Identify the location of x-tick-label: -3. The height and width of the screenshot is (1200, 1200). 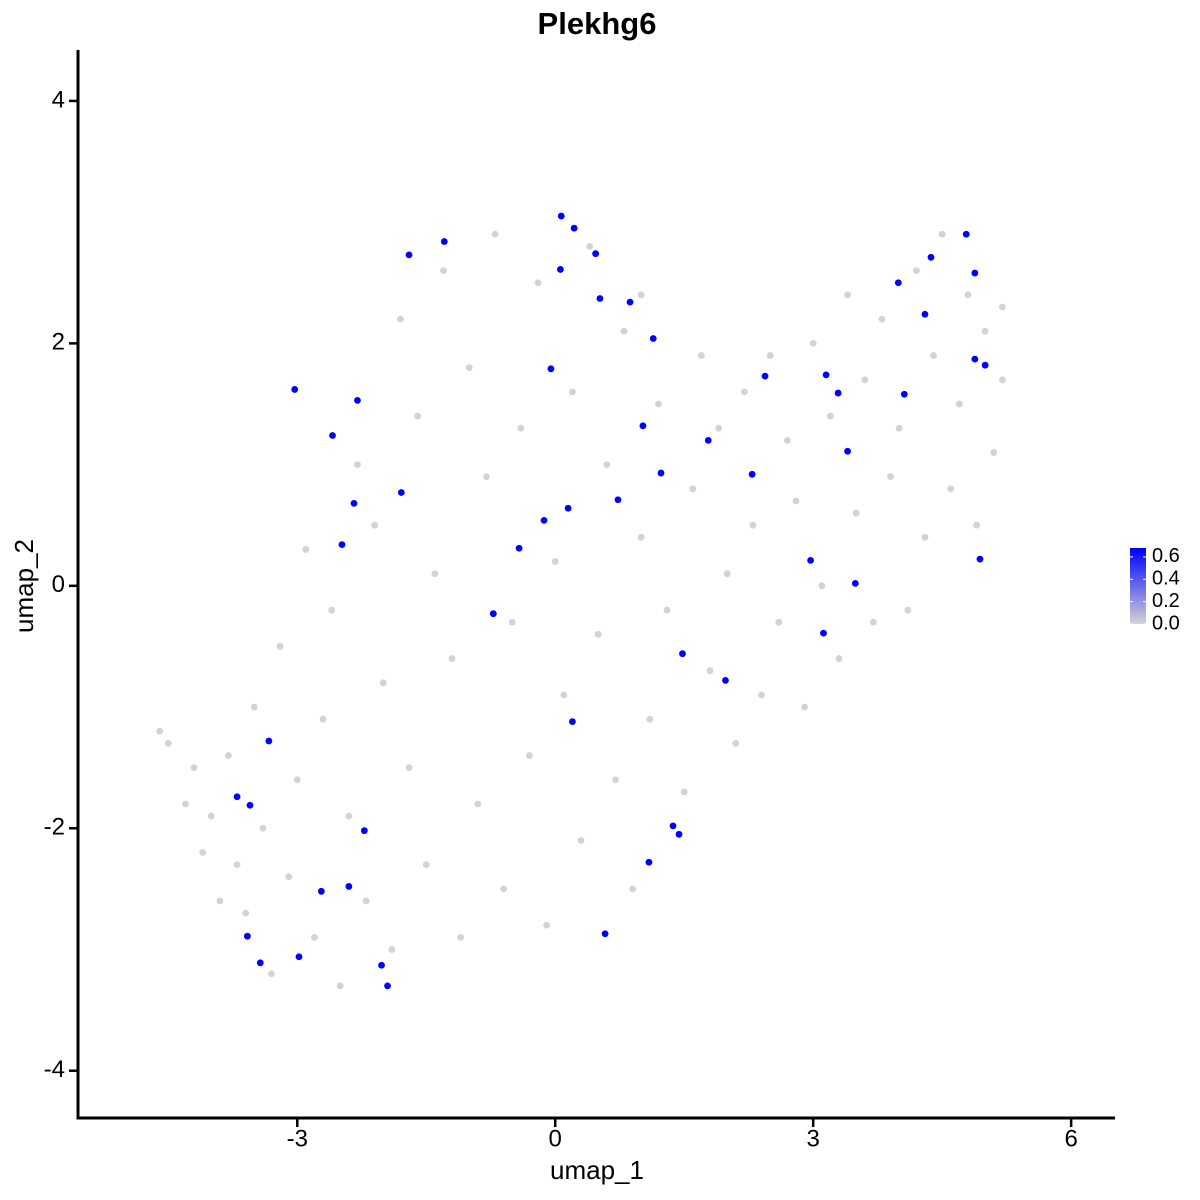
(297, 1138).